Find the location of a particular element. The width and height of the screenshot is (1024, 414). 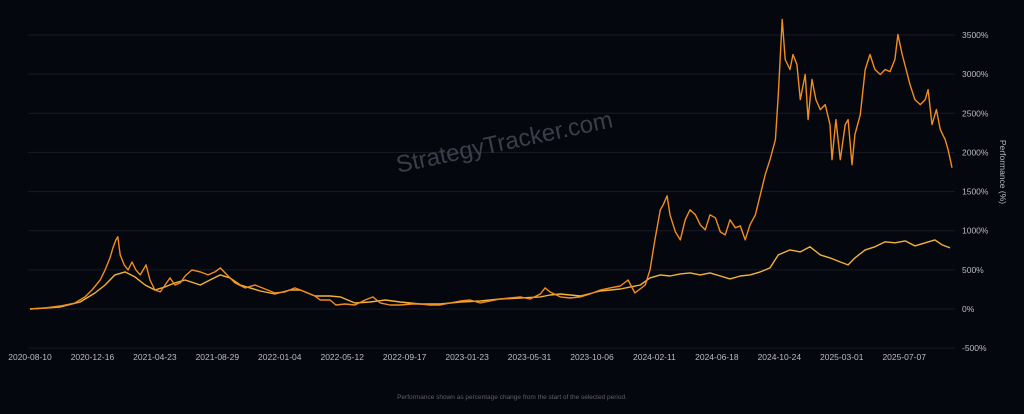

watermark: StrategyTracker.com is located at coordinates (504, 142).